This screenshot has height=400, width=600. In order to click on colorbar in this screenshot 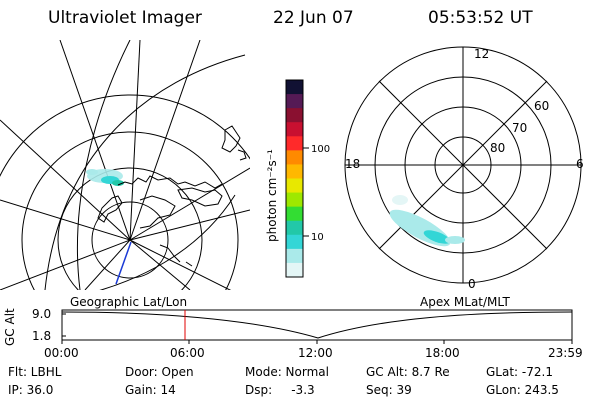, I will do `click(294, 178)`.